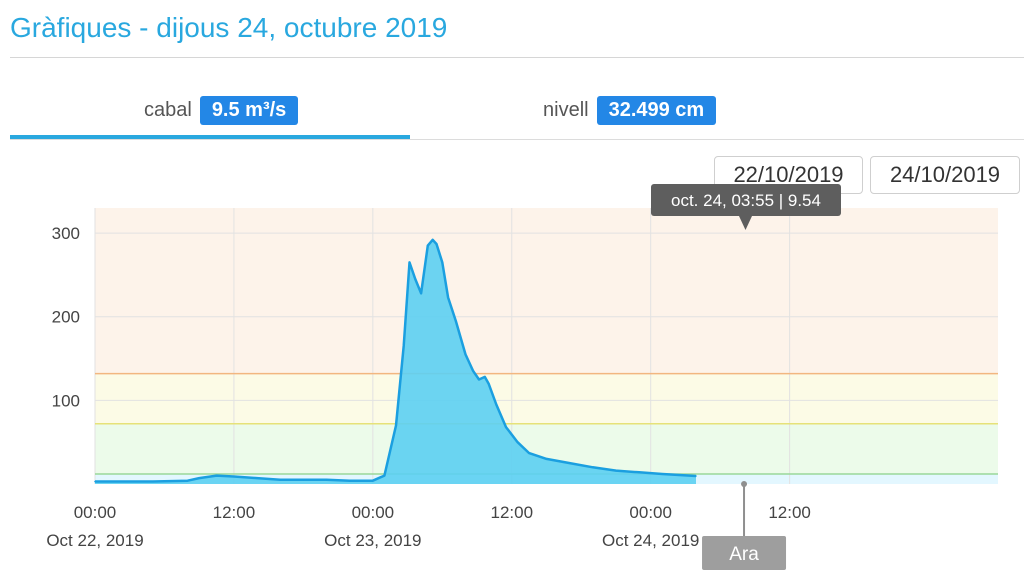 The height and width of the screenshot is (576, 1024). I want to click on x-tick-date-label: Oct 24, 2019, so click(650, 540).